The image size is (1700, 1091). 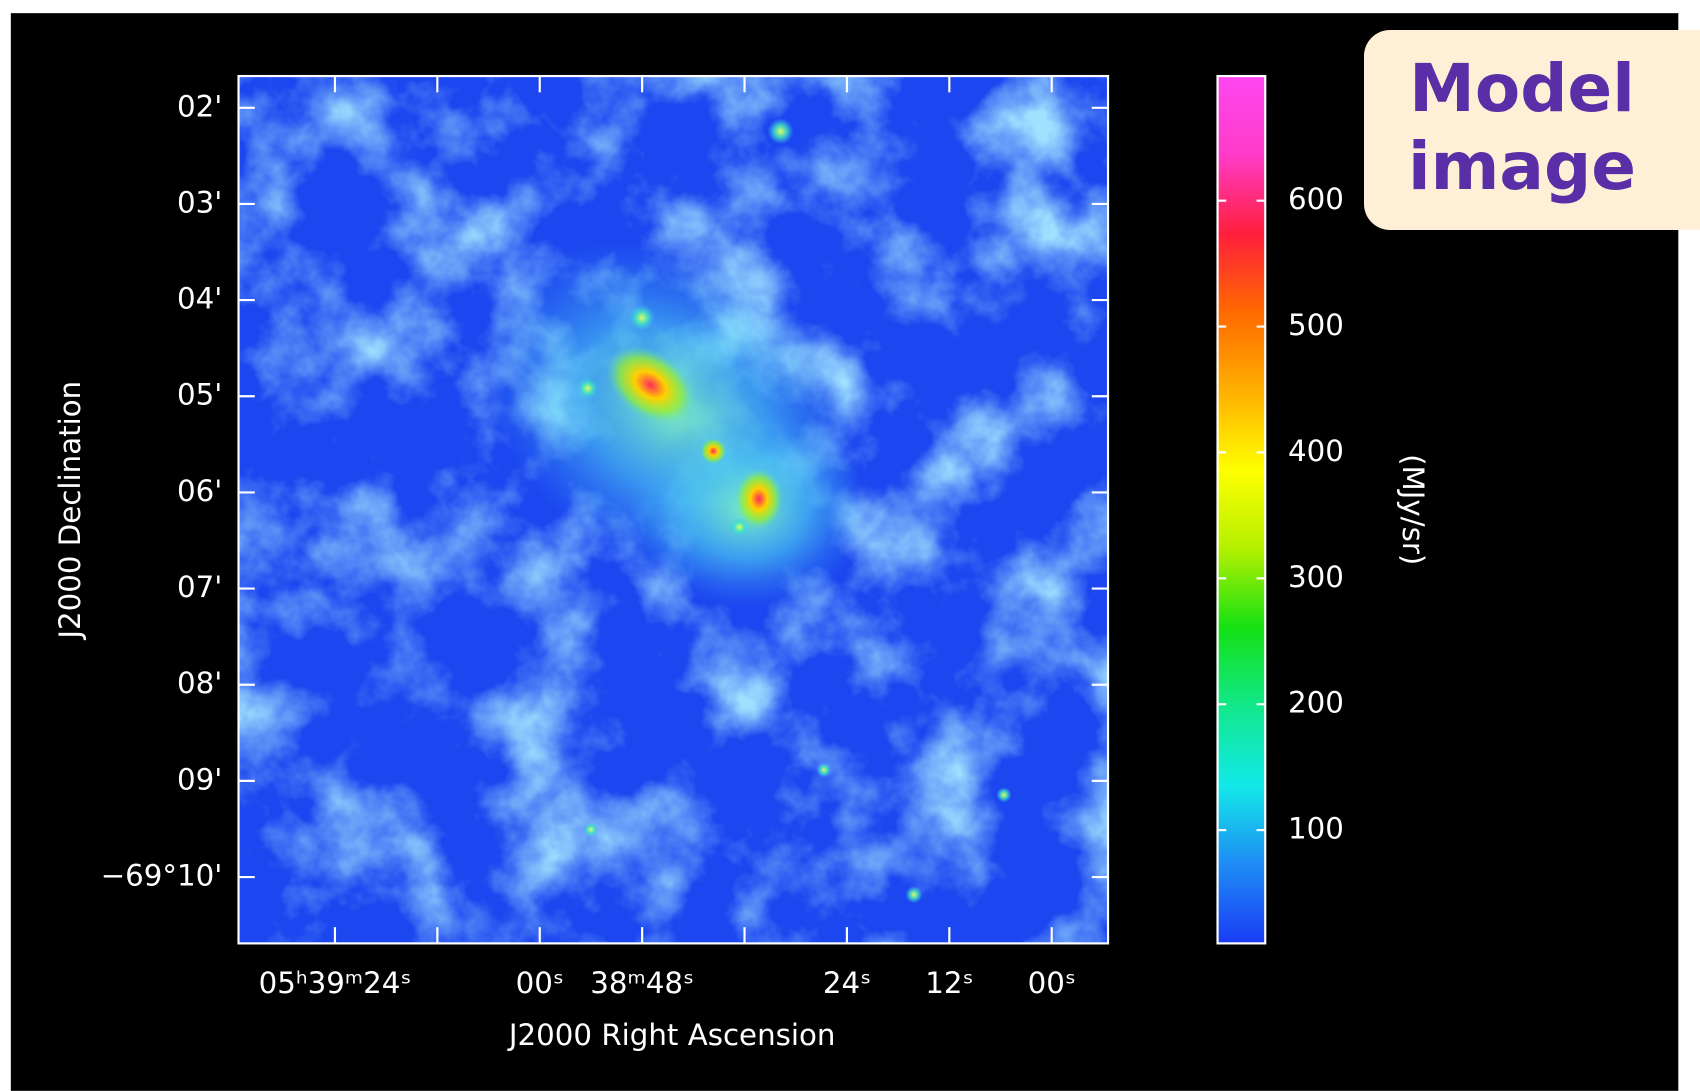 I want to click on y-tick-label: 03', so click(x=199, y=202).